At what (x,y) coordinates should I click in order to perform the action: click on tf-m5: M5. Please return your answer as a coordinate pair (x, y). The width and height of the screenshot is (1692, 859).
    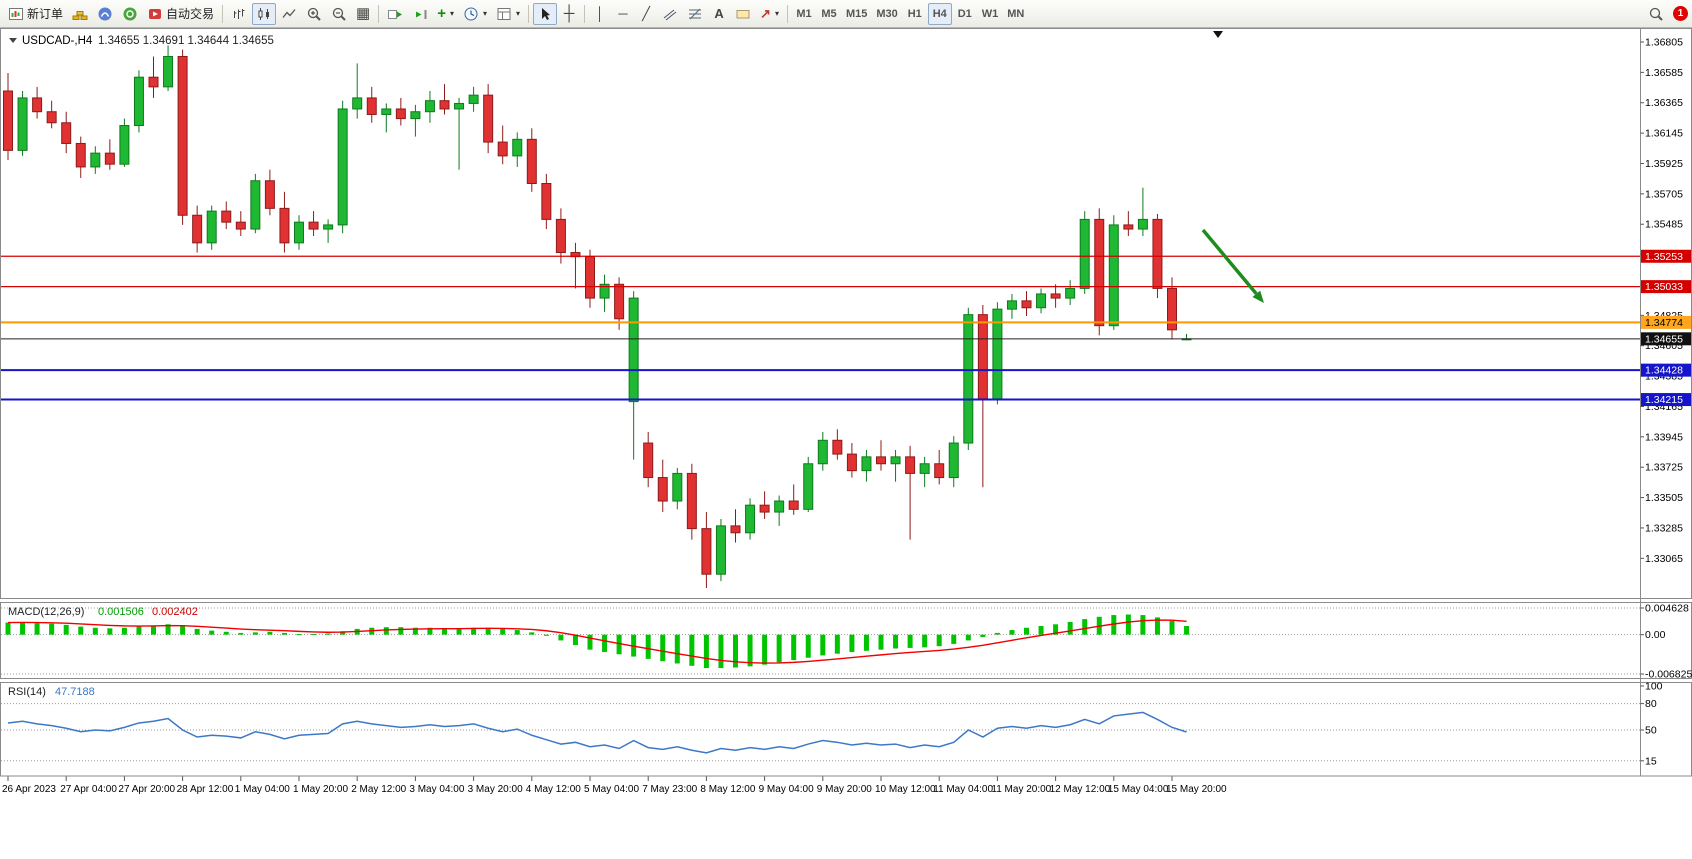
    Looking at the image, I should click on (829, 14).